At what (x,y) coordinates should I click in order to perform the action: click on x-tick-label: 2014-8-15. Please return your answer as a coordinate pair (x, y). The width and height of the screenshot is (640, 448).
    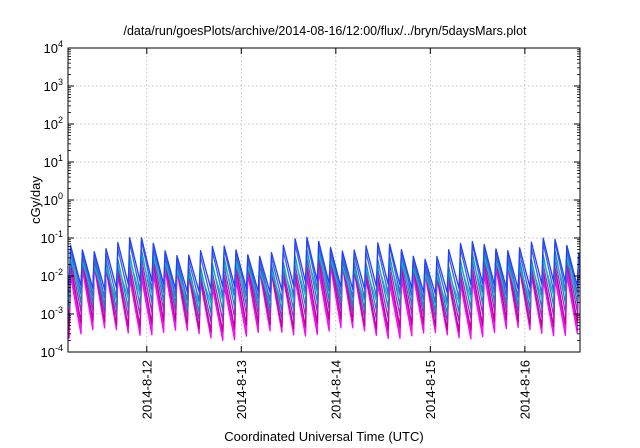
    Looking at the image, I should click on (430, 389).